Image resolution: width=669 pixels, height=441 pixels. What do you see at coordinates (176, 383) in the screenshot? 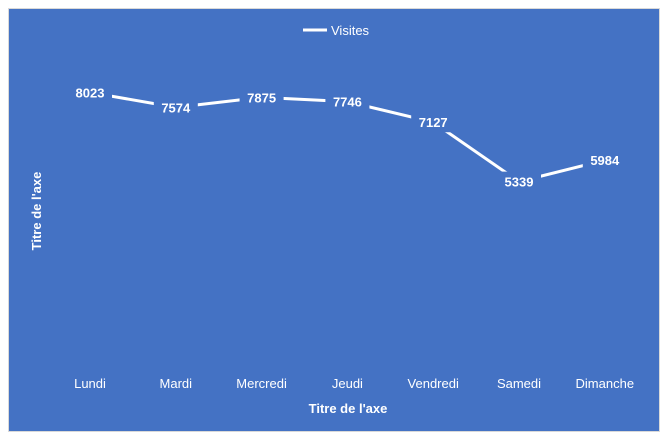
I see `x-tick-label: Mardi` at bounding box center [176, 383].